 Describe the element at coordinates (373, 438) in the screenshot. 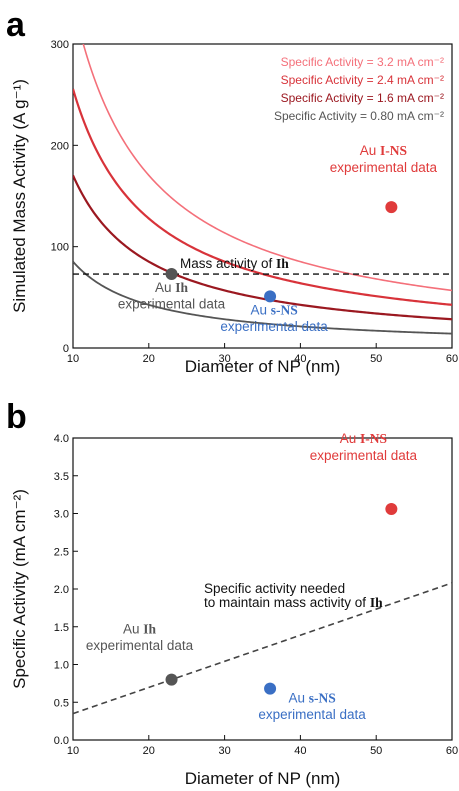

I see `b-point-label-part: I-NS` at that location.